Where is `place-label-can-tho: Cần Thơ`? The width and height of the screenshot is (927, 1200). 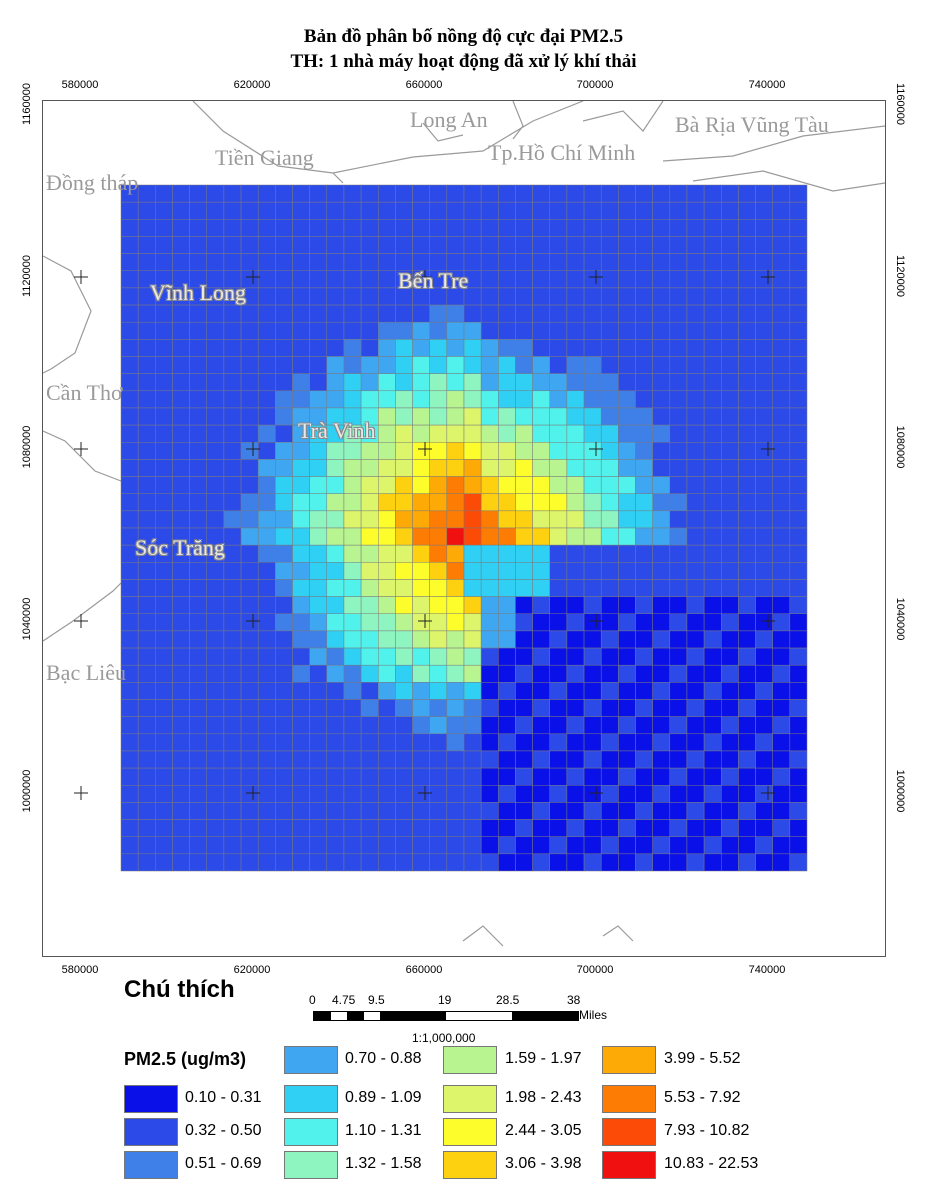 place-label-can-tho: Cần Thơ is located at coordinates (84, 392).